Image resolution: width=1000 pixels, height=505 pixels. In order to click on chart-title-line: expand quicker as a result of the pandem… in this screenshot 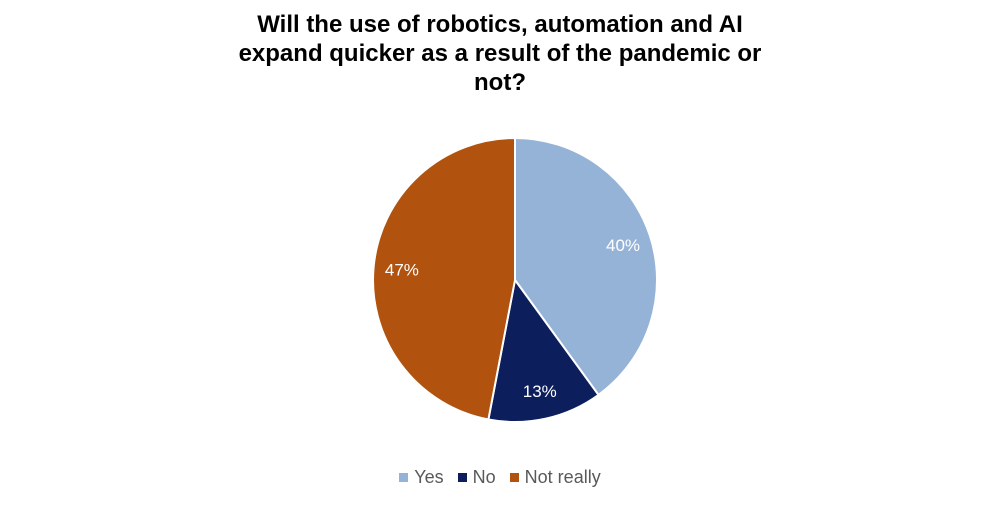, I will do `click(500, 53)`.